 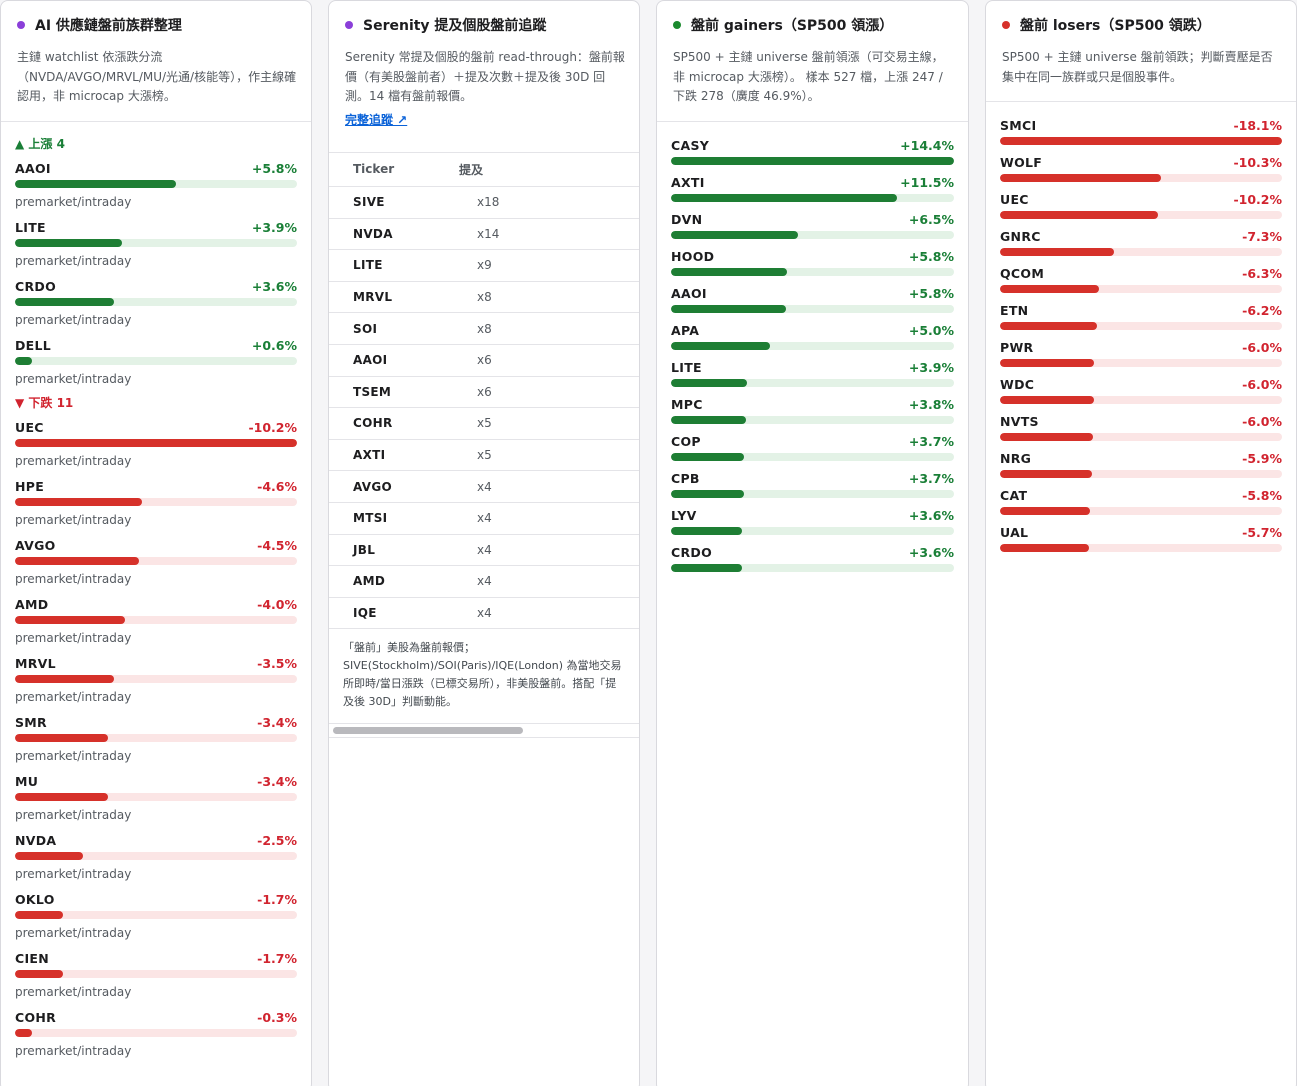 I want to click on ticker-row: APA +5.0%, so click(x=812, y=335).